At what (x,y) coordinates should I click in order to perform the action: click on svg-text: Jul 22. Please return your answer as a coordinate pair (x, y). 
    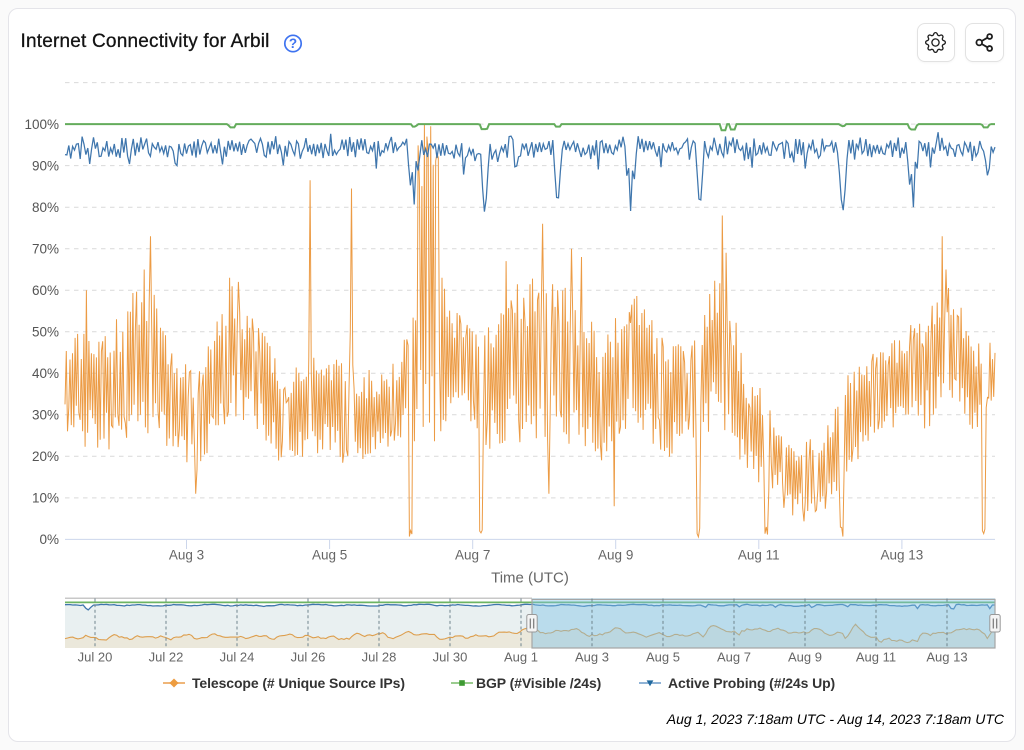
    Looking at the image, I should click on (166, 657).